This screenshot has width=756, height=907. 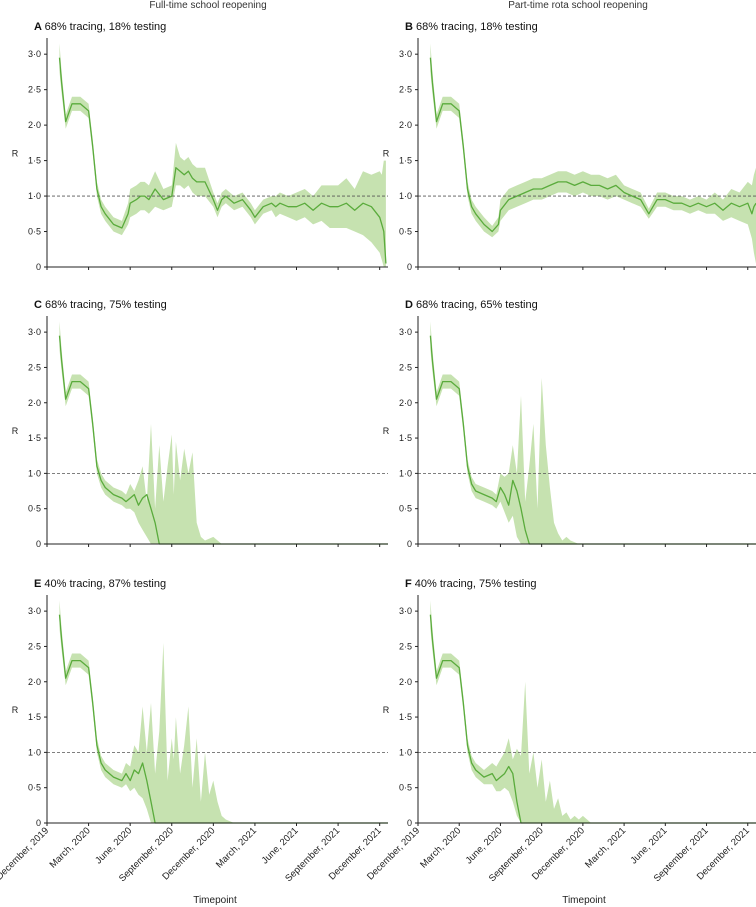 I want to click on column-title-full-time: Full-time school reopening, so click(x=207, y=5).